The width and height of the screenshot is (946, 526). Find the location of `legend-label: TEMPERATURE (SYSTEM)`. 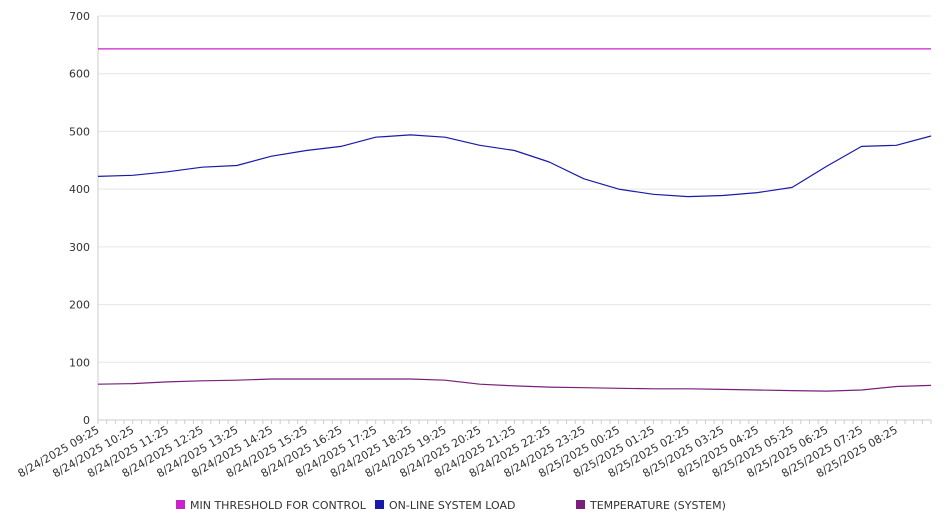

legend-label: TEMPERATURE (SYSTEM) is located at coordinates (657, 505).